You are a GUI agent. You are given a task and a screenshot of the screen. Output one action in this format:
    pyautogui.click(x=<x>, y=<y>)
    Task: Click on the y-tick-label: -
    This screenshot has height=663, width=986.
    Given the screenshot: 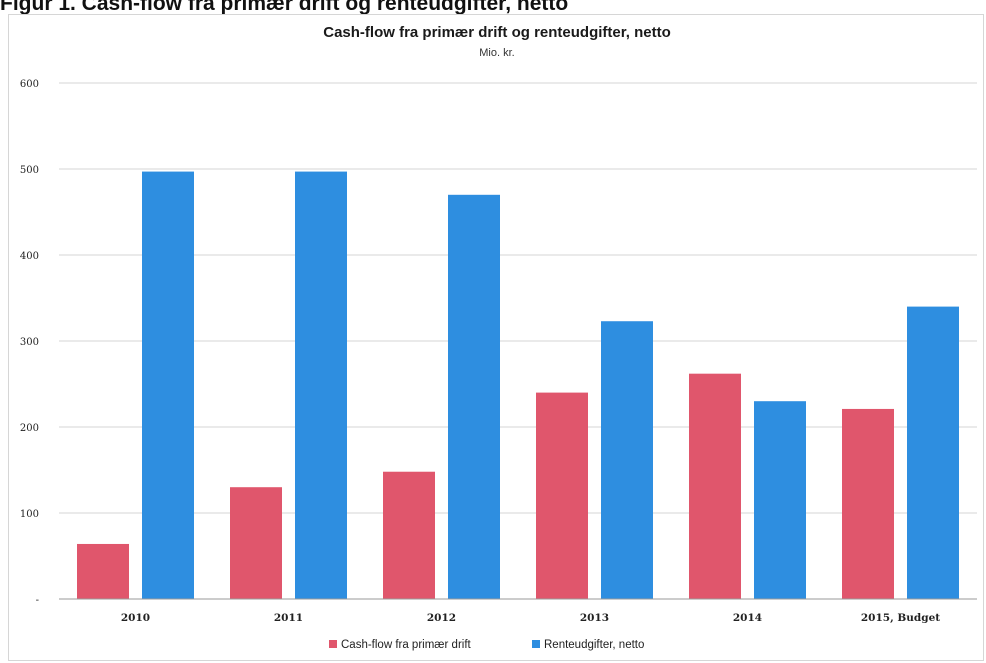 What is the action you would take?
    pyautogui.click(x=37, y=600)
    